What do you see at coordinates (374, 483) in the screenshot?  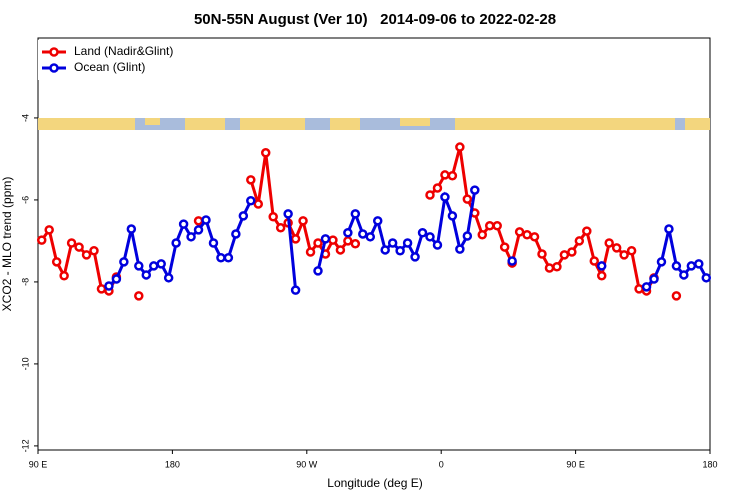 I see `x-axis-label: Longitude (deg E)` at bounding box center [374, 483].